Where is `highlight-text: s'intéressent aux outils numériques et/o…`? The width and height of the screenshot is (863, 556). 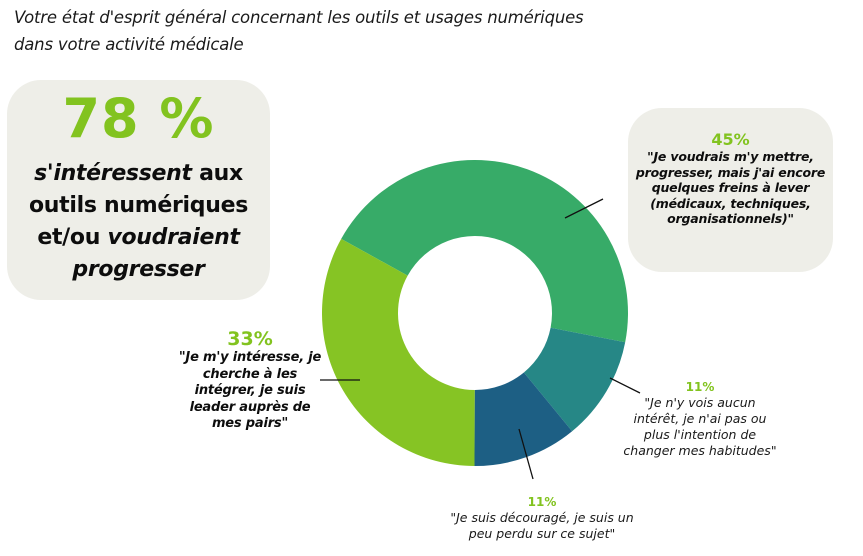 highlight-text: s'intéressent aux outils numériques et/o… is located at coordinates (138, 222).